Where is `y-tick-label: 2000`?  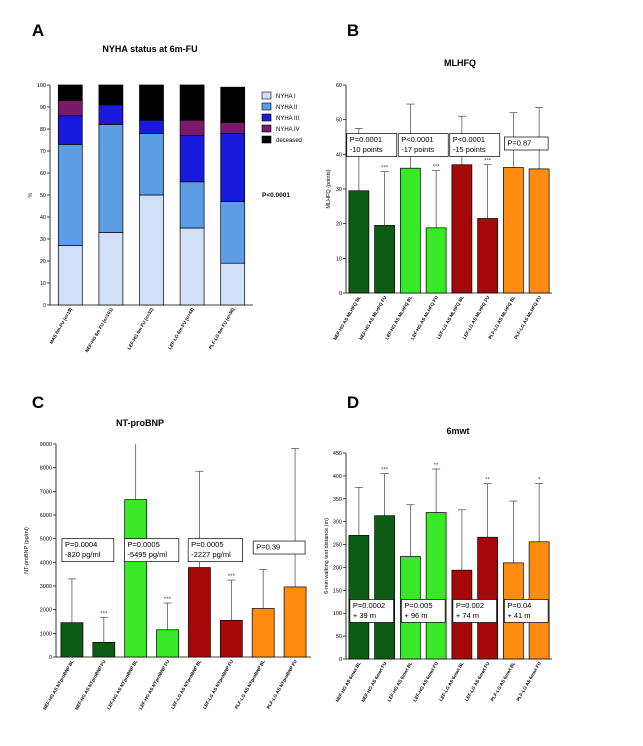
y-tick-label: 2000 is located at coordinates (46, 611).